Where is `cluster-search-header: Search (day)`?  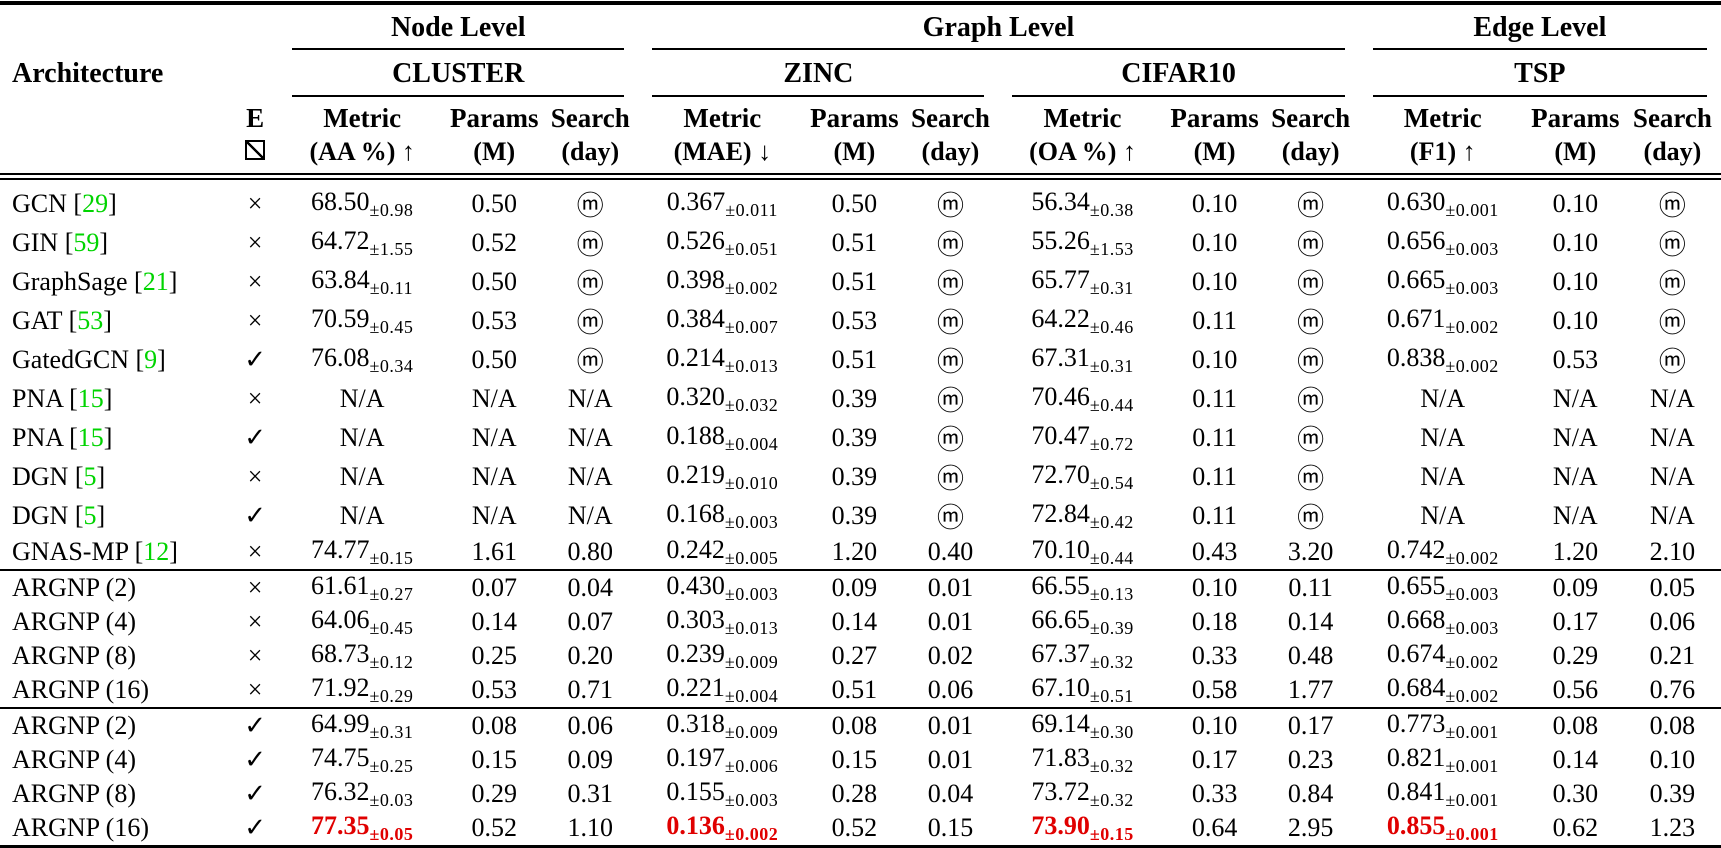
cluster-search-header: Search (day) is located at coordinates (590, 134).